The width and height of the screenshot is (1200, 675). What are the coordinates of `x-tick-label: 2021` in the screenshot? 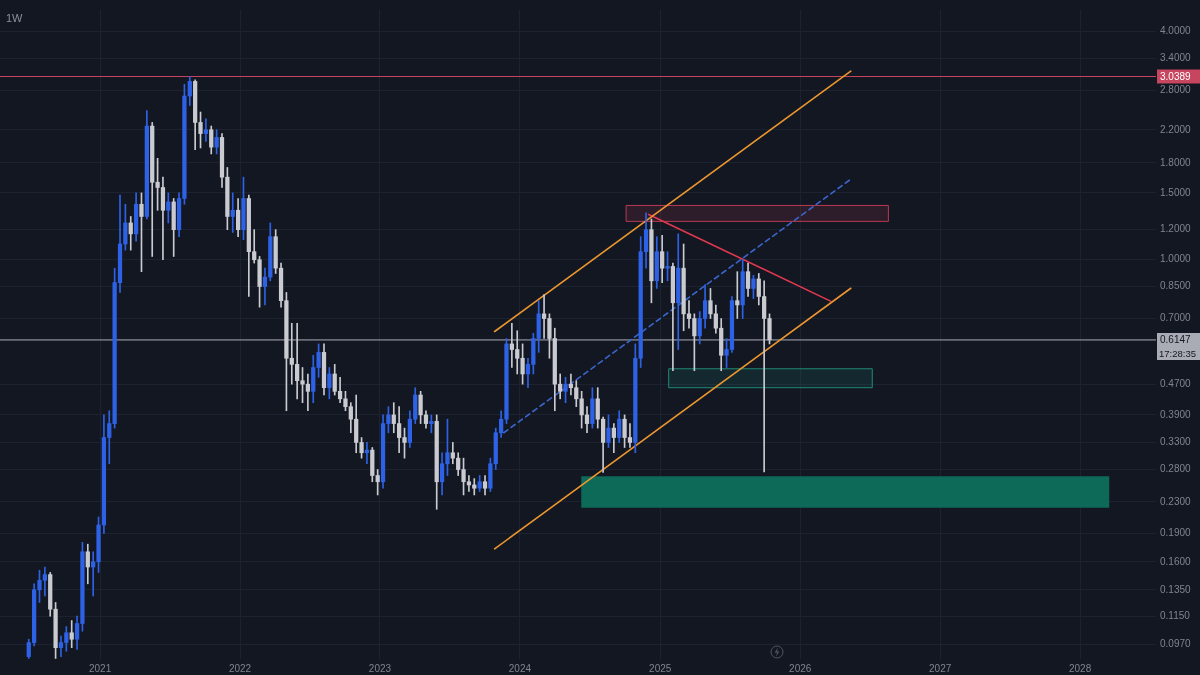 It's located at (100, 668).